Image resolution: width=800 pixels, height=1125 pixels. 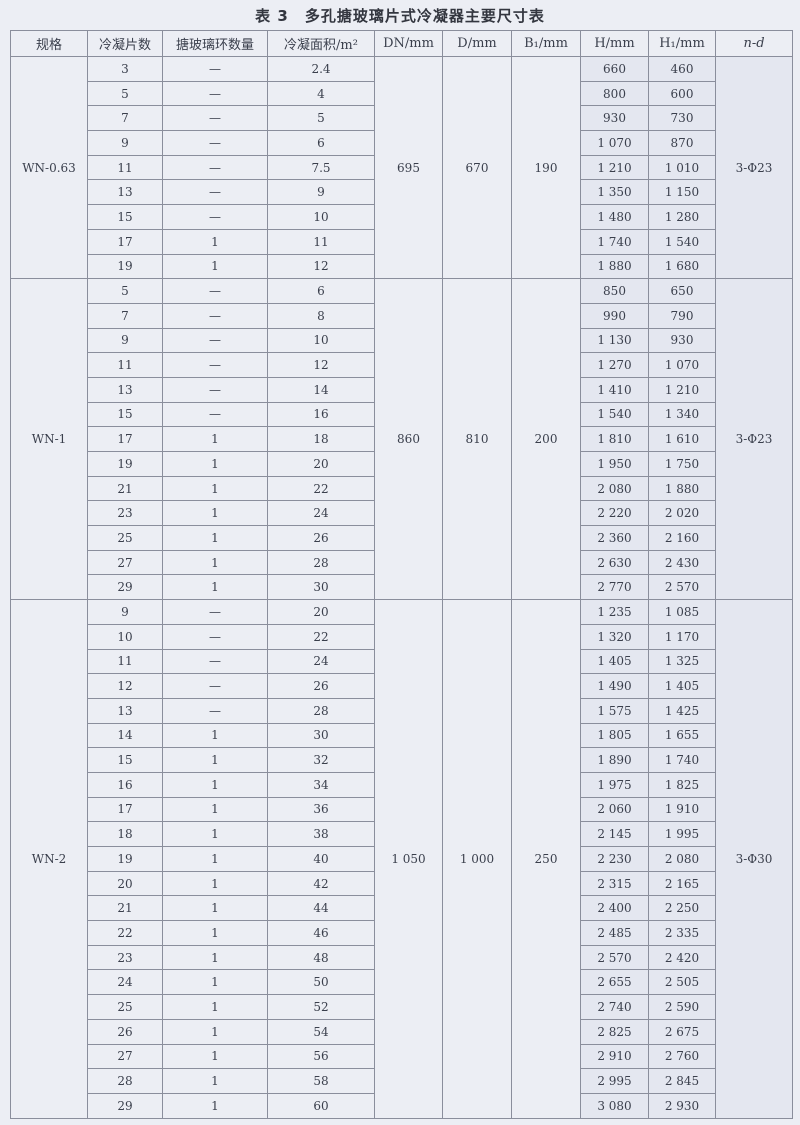 I want to click on cell-nd: 3-Φ23, so click(x=754, y=167).